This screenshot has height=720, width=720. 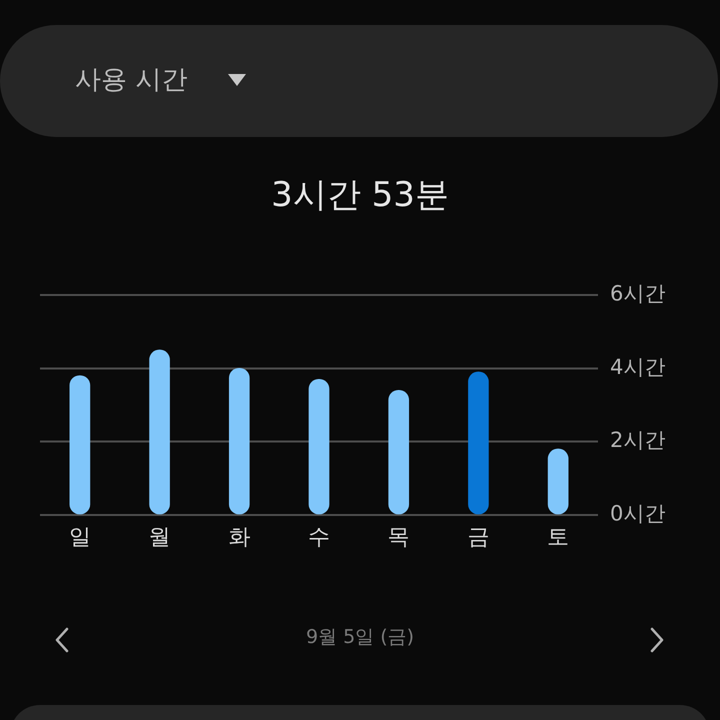 I want to click on y-tick-label: 2시간, so click(x=638, y=440).